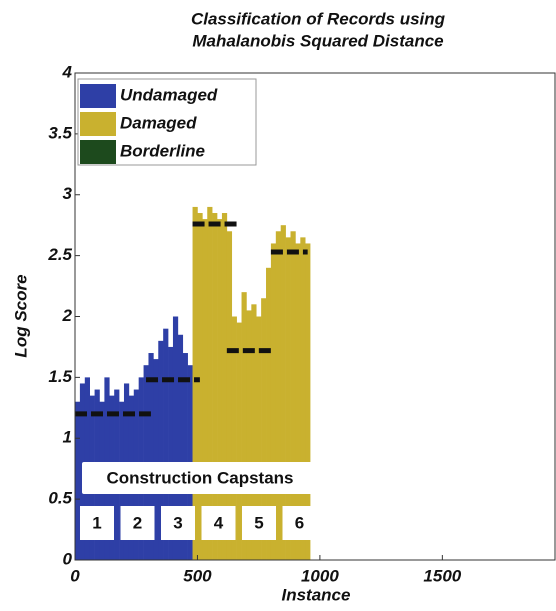  What do you see at coordinates (316, 594) in the screenshot?
I see `x-axis-label: Instance` at bounding box center [316, 594].